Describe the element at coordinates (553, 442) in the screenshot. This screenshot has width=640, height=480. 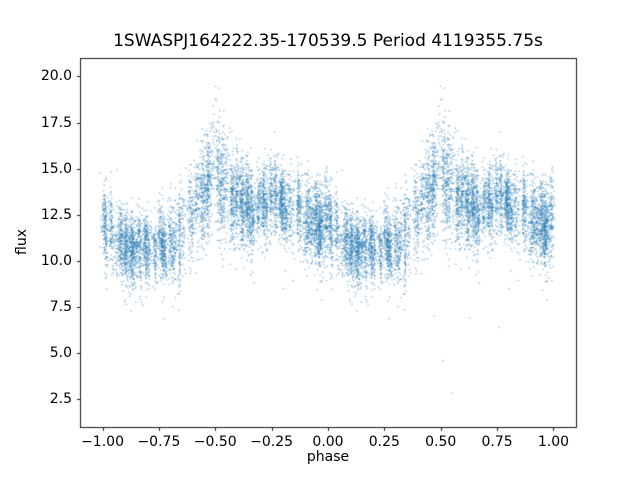
I see `x-tick-label: 1.00` at that location.